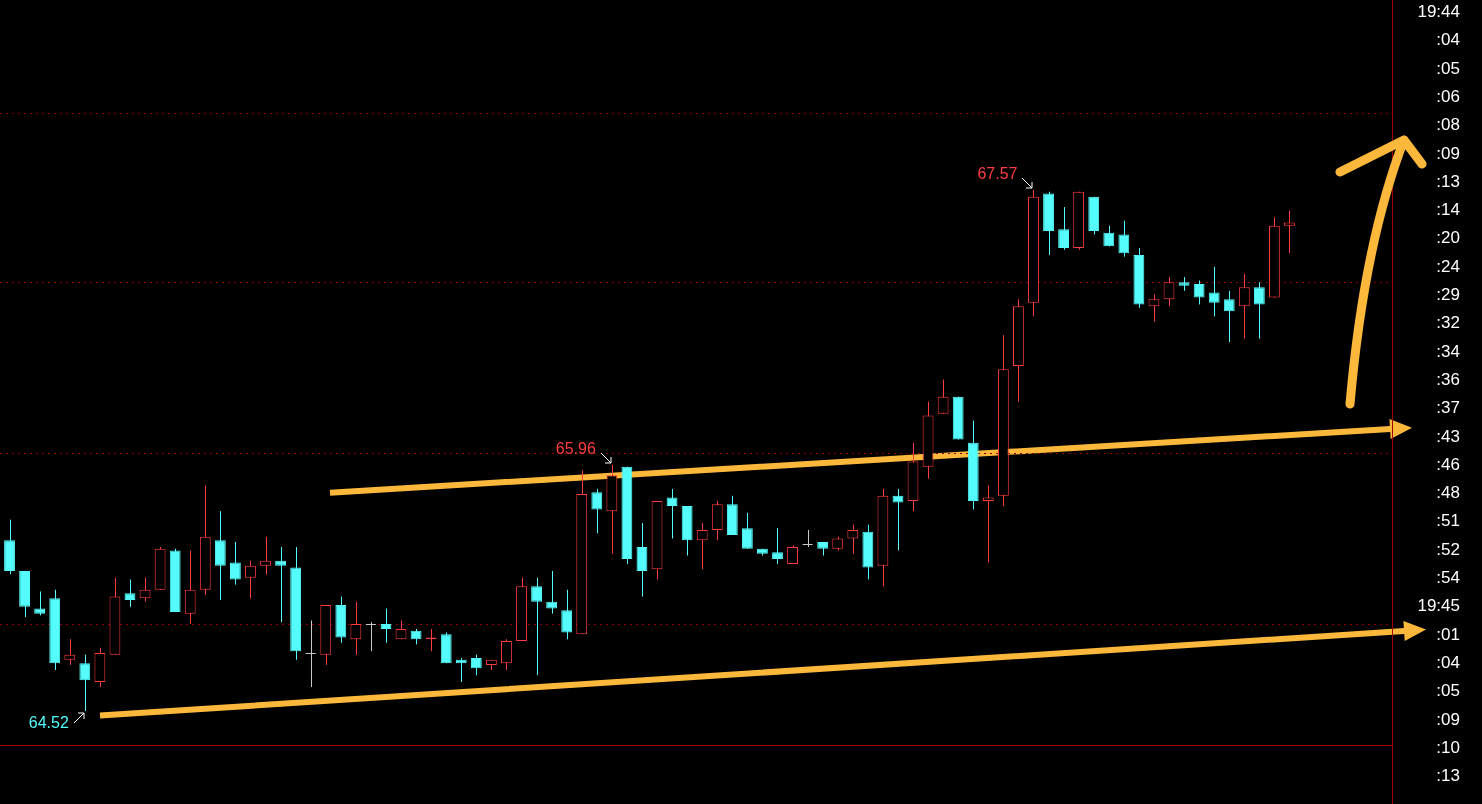 The width and height of the screenshot is (1482, 804). Describe the element at coordinates (1448, 295) in the screenshot. I see `text: :29` at that location.